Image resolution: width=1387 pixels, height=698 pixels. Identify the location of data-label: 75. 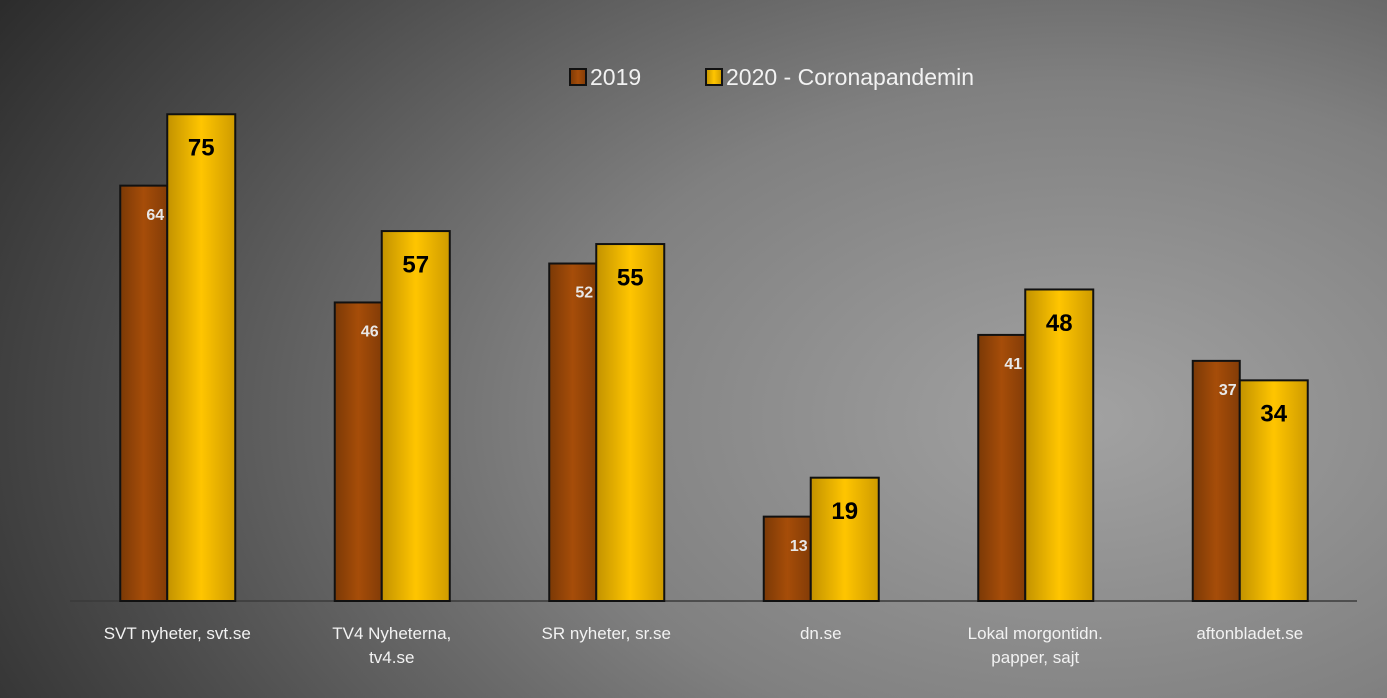
(201, 148).